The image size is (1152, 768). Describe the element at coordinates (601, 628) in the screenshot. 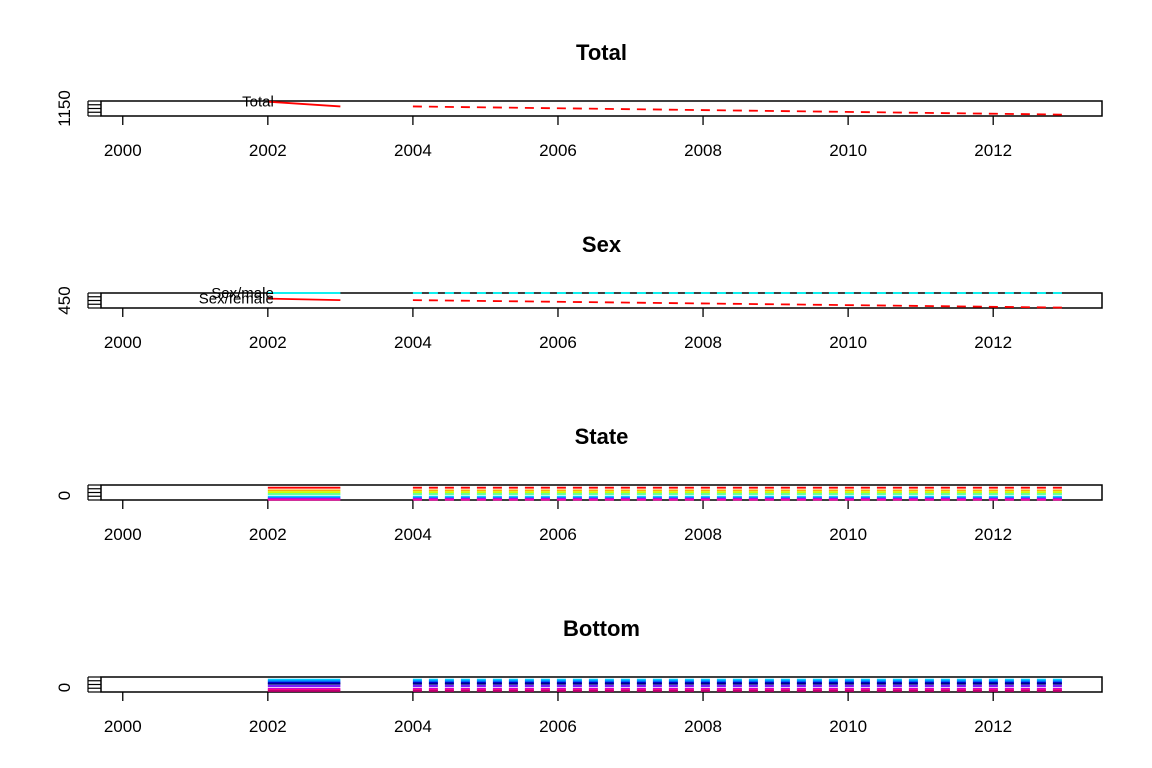

I see `panel-title: Bottom` at that location.